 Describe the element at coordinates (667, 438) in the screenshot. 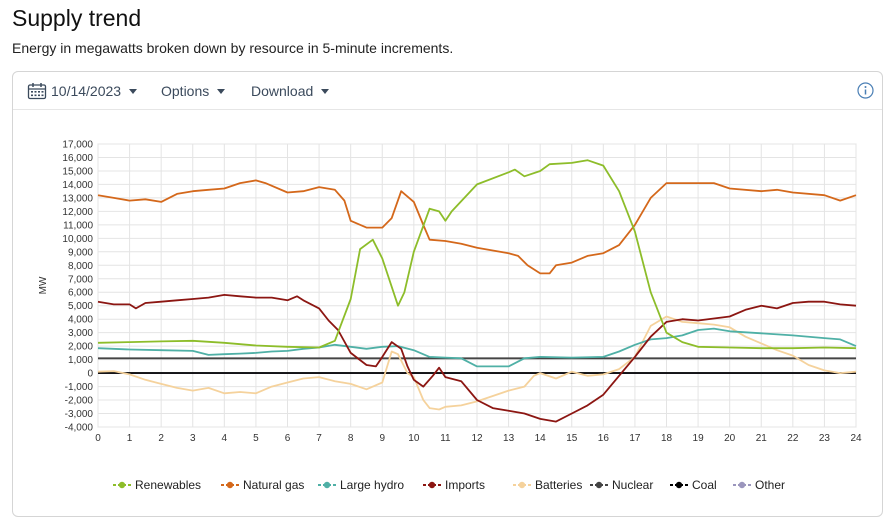

I see `x-tick-label: 18` at that location.